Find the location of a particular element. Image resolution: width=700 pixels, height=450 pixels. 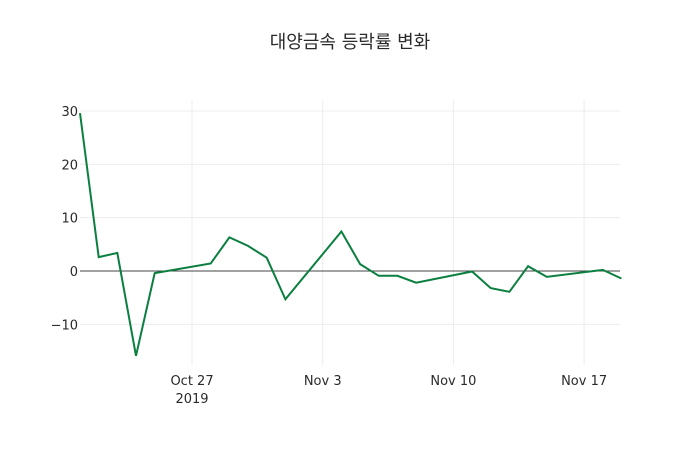

x-tick-year: 2019 is located at coordinates (191, 399).